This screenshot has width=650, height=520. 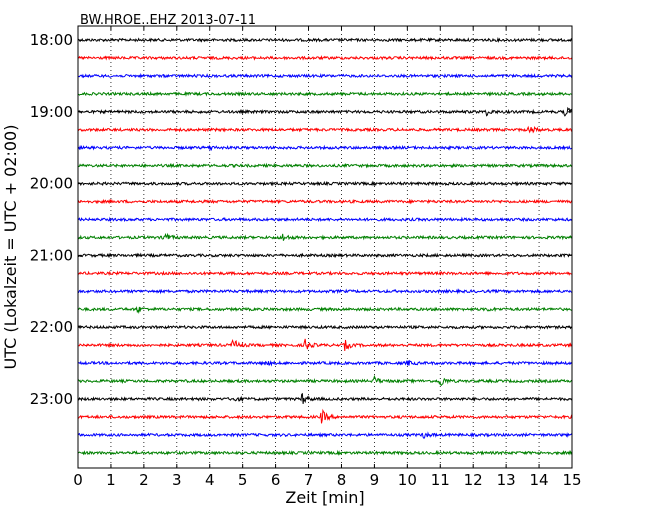 I want to click on x-tick-label: 4, so click(x=210, y=480).